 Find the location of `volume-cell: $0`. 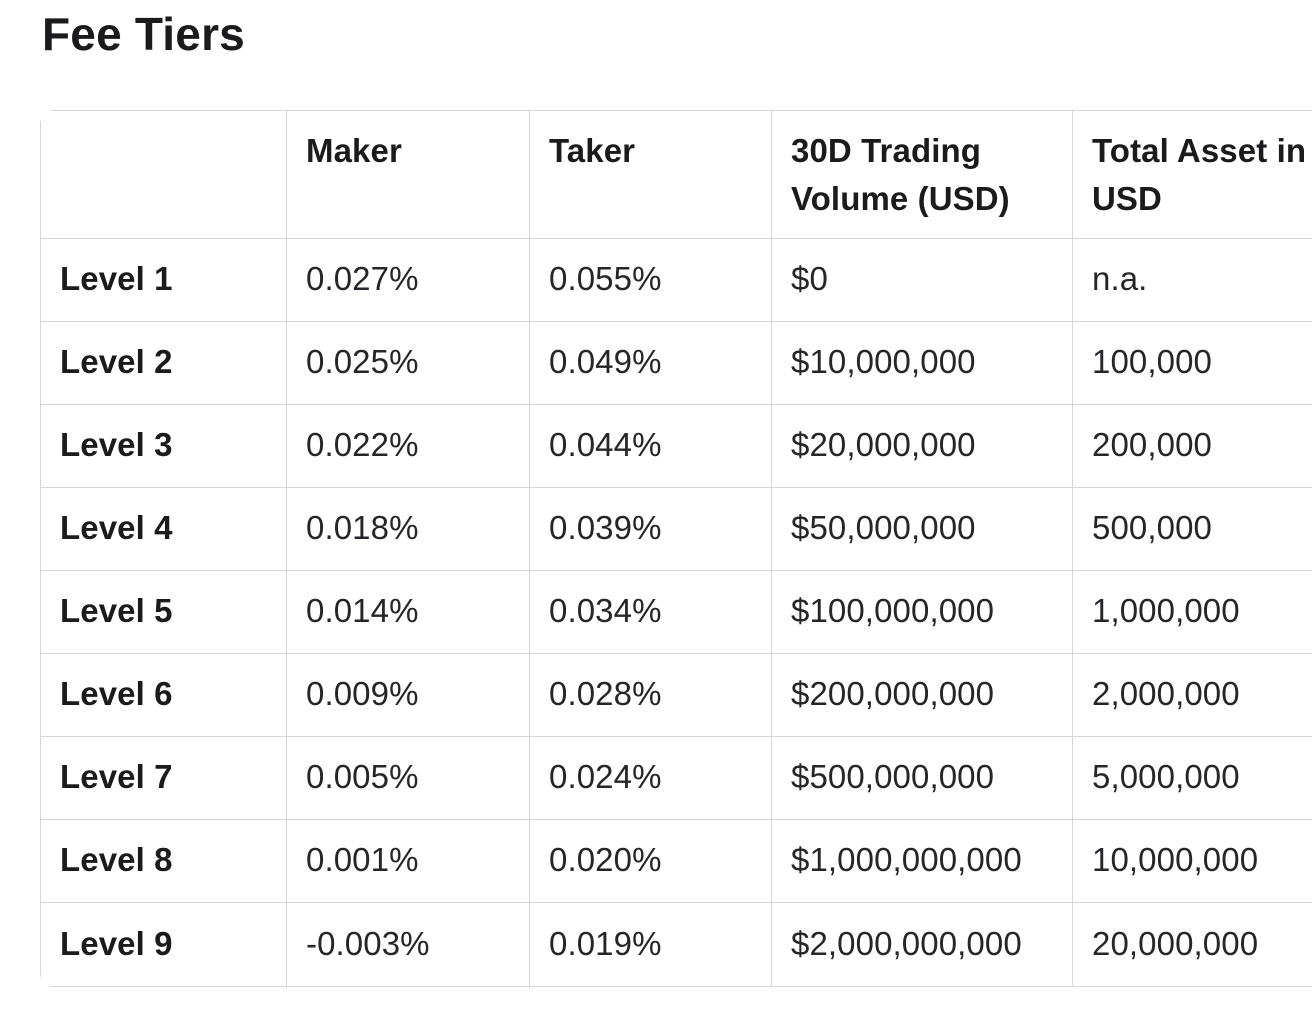

volume-cell: $0 is located at coordinates (922, 280).